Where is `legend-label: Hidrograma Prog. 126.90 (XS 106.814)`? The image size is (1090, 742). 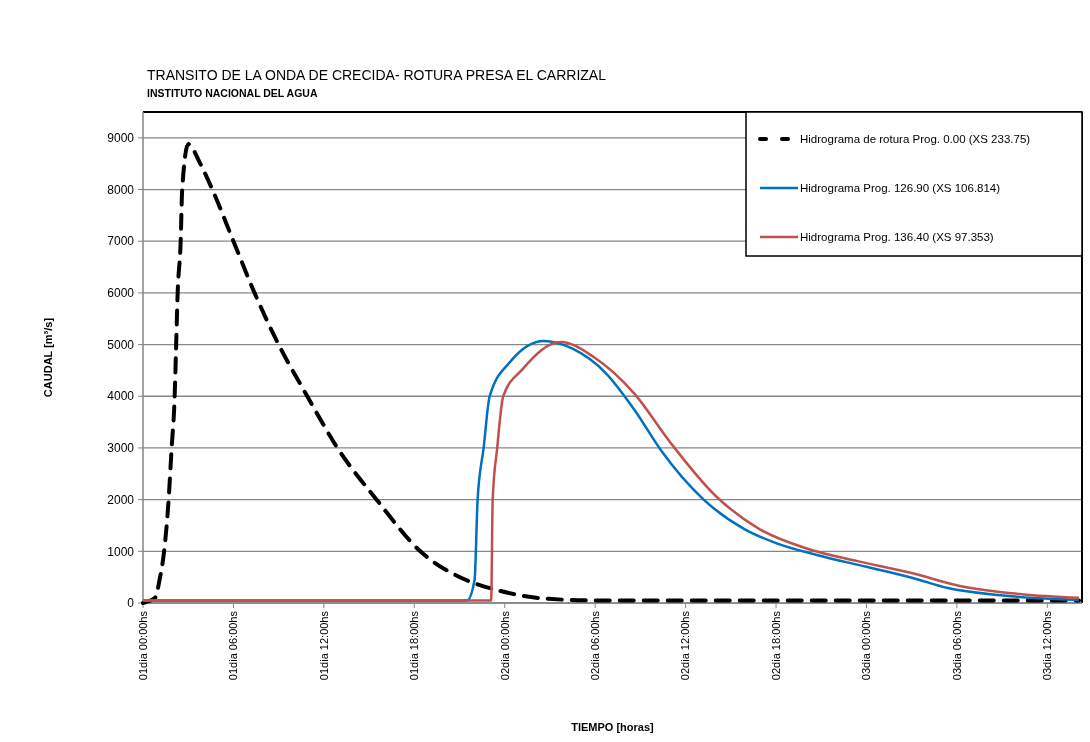 legend-label: Hidrograma Prog. 126.90 (XS 106.814) is located at coordinates (900, 188).